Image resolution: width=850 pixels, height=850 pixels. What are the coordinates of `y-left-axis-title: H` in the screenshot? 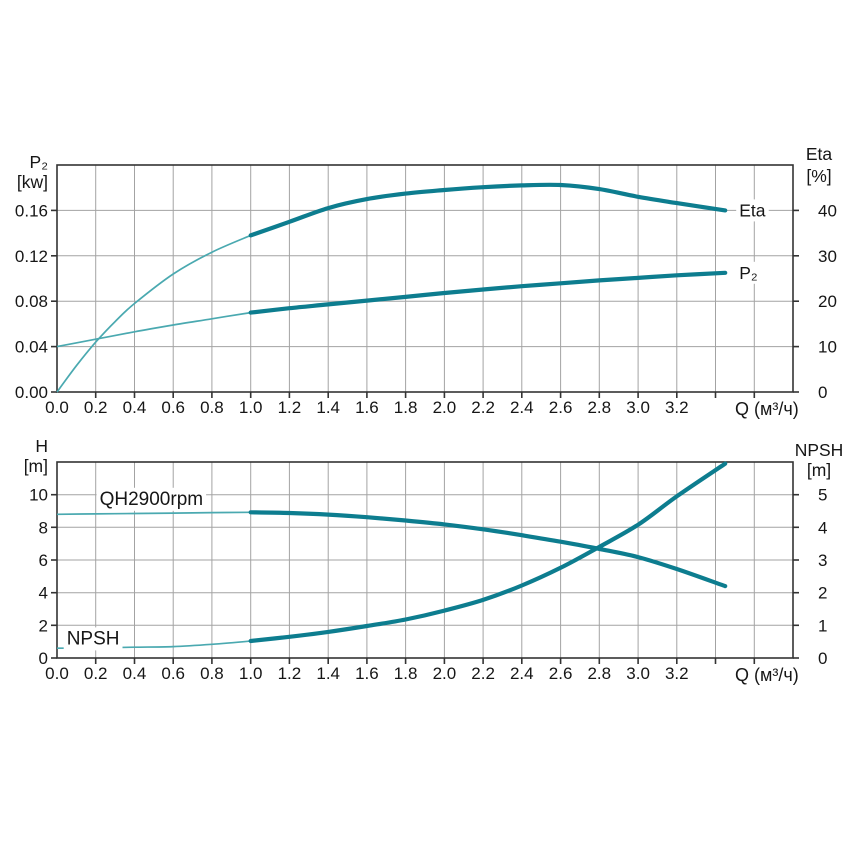 It's located at (41, 446).